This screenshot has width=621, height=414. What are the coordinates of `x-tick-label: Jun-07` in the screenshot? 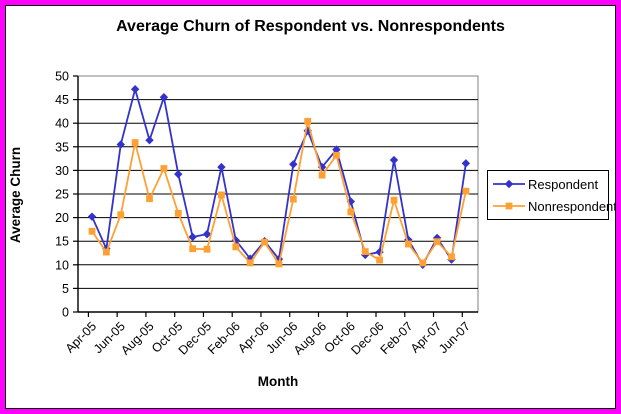 It's located at (454, 337).